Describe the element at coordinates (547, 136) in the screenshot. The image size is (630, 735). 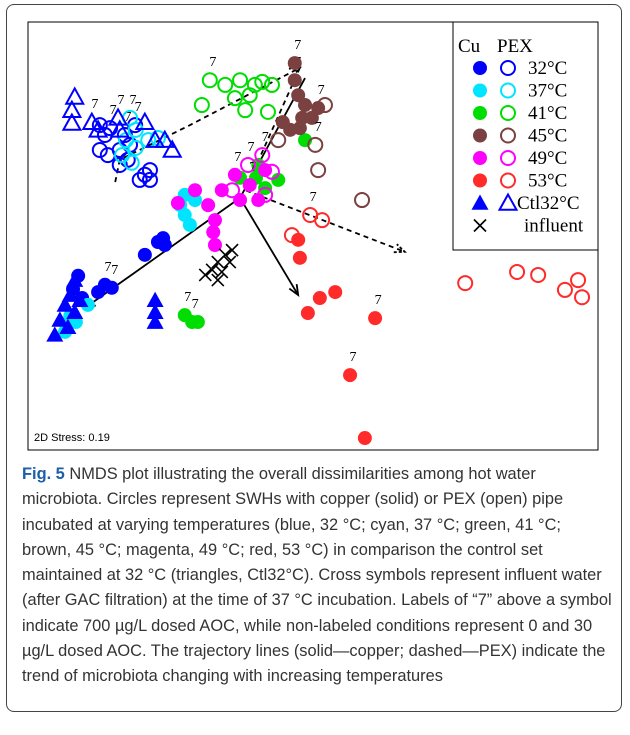
I see `legend-label: 45°C` at that location.